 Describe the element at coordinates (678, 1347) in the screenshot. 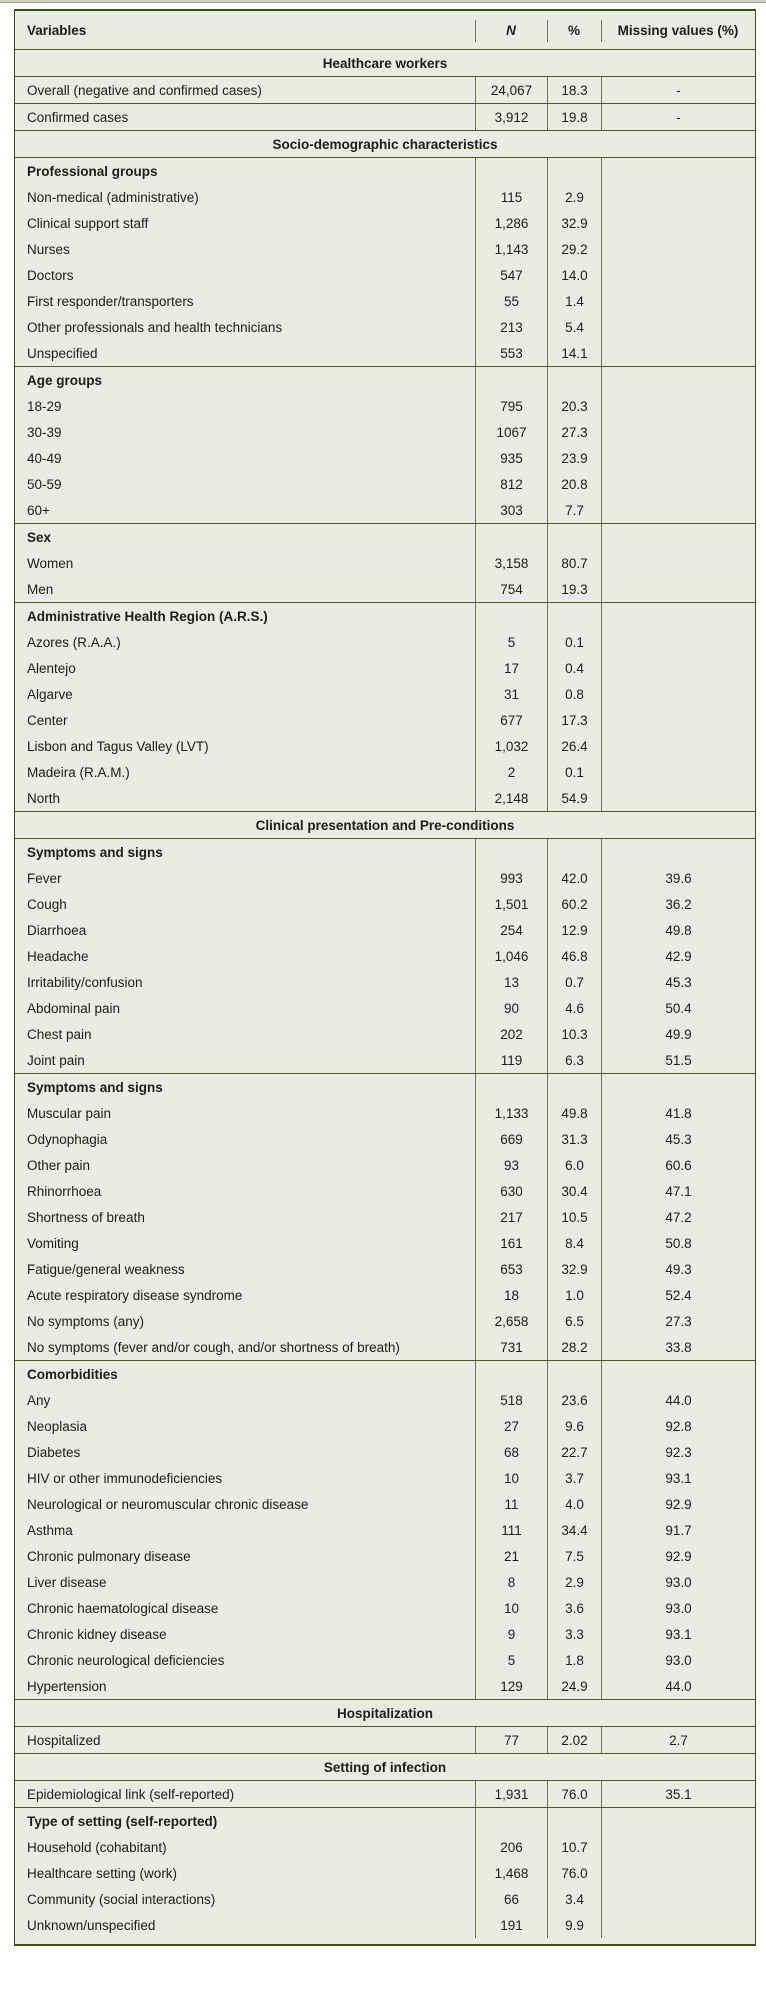

I see `row-missing-value: 33.8` at that location.